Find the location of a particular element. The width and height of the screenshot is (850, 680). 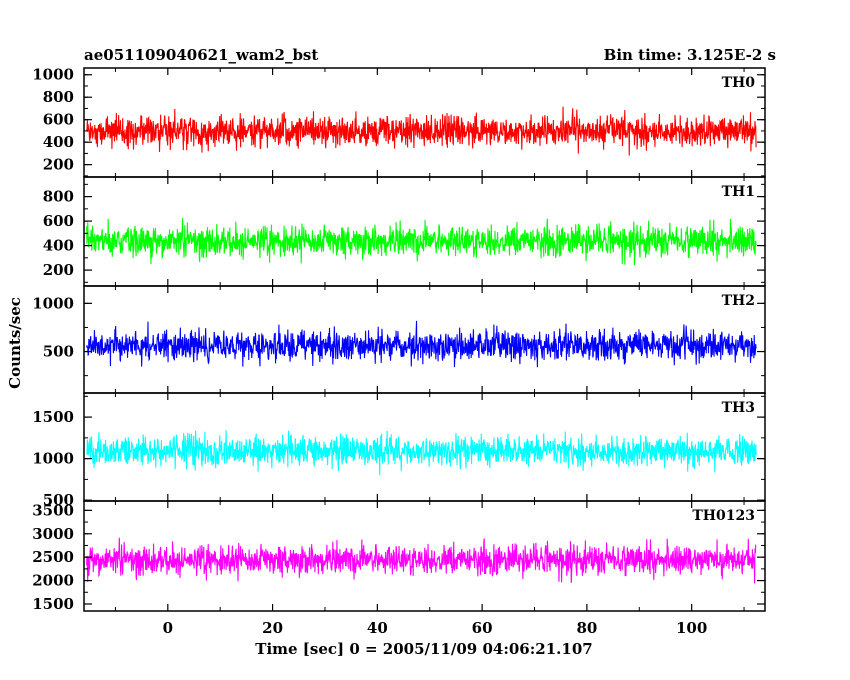

x-tick-label: 20 is located at coordinates (272, 628).